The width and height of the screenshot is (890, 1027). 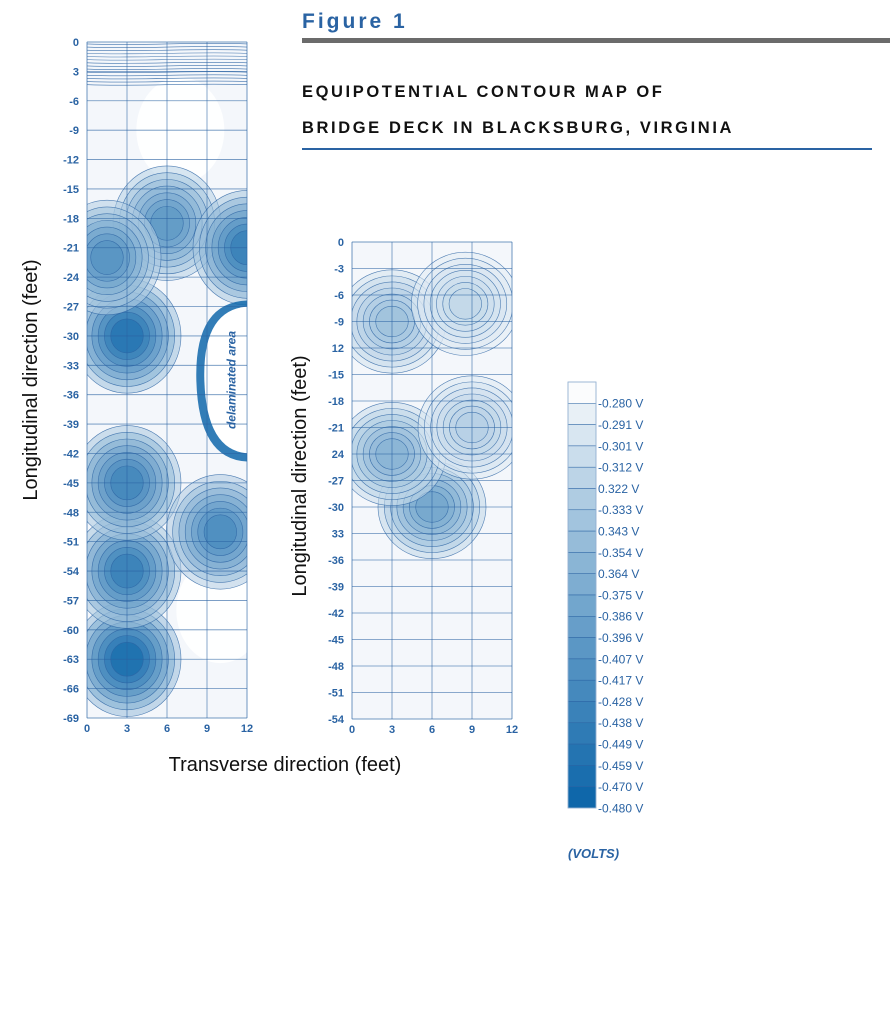 What do you see at coordinates (71, 719) in the screenshot?
I see `y-tick-label: -69` at bounding box center [71, 719].